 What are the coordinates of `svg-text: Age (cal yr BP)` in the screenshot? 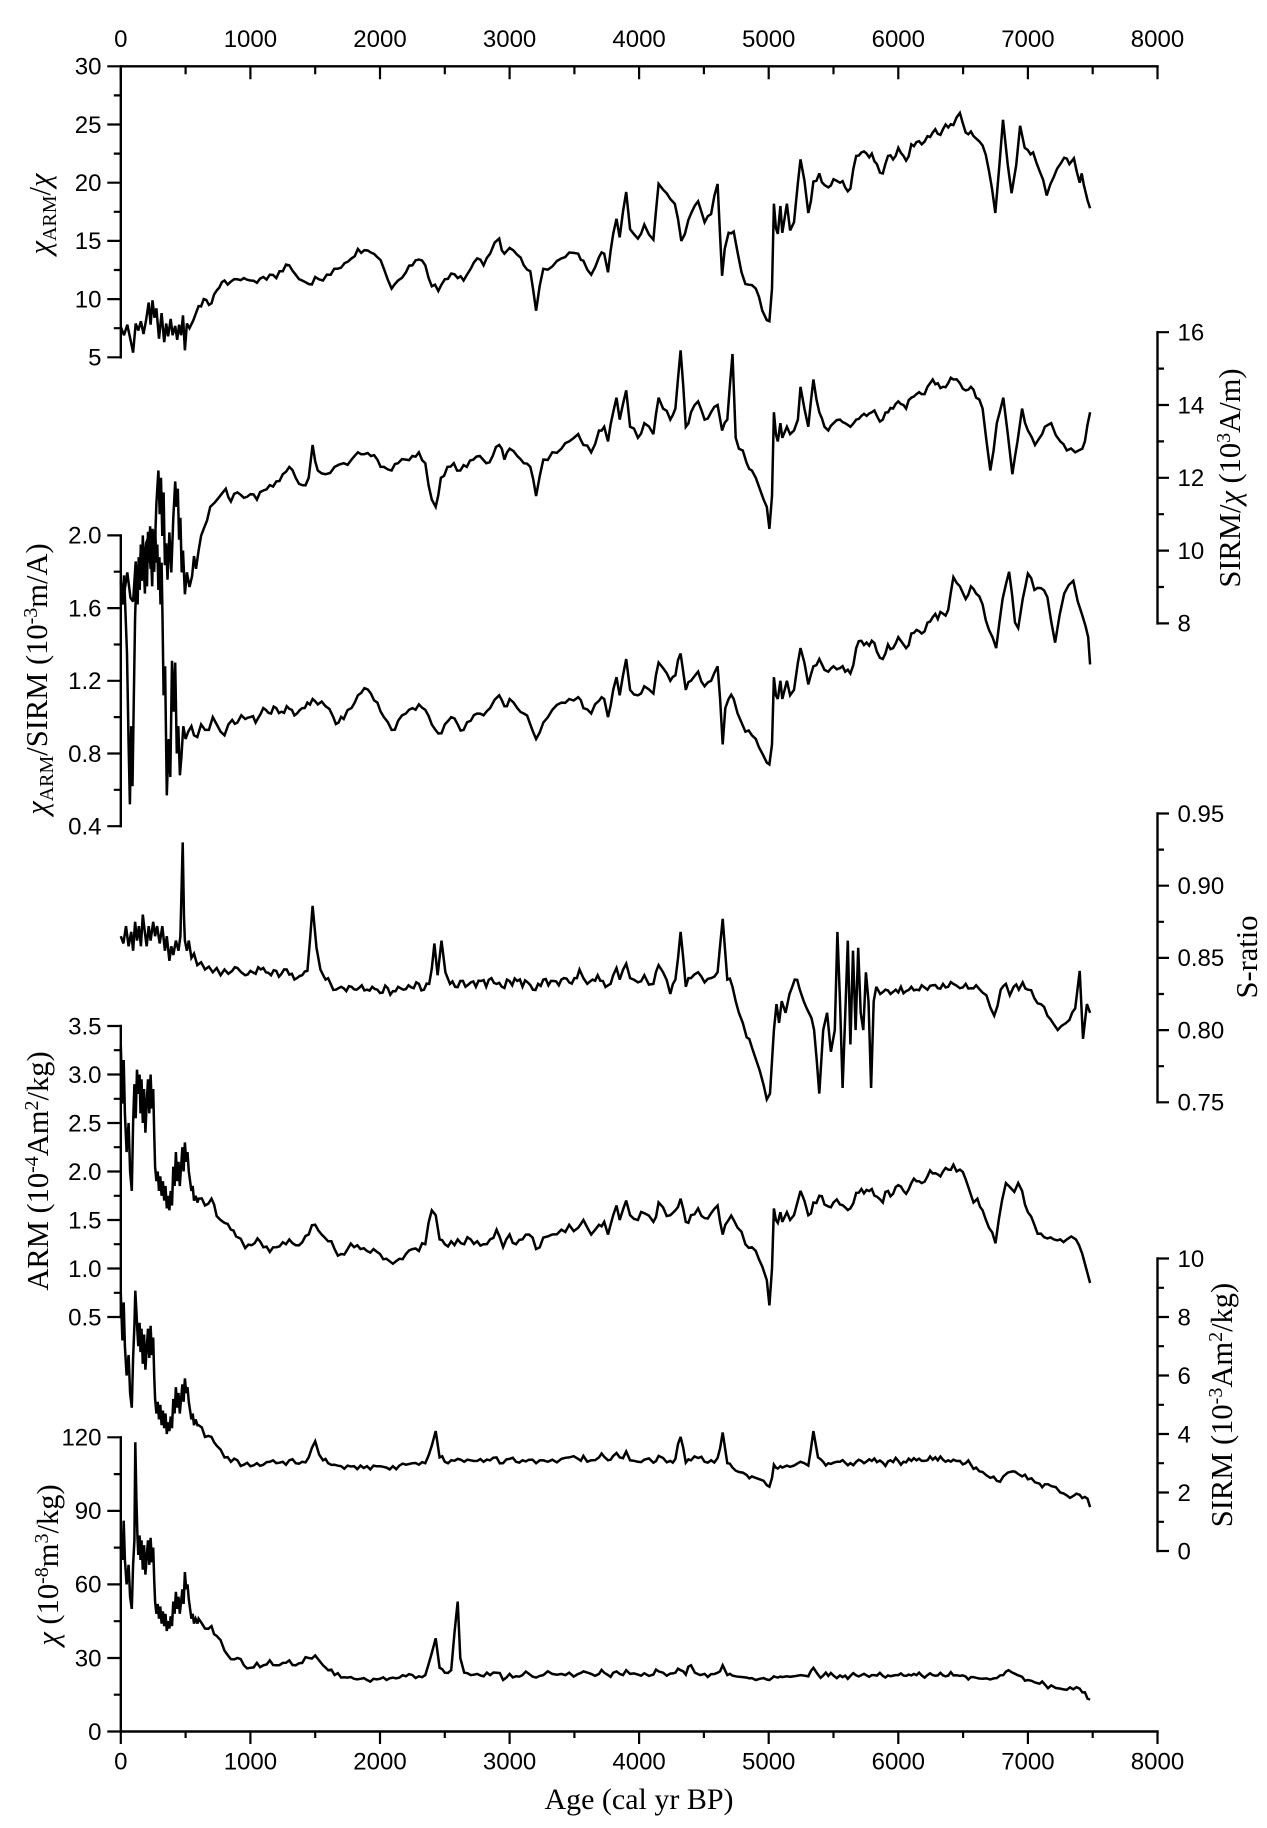 It's located at (638, 1799).